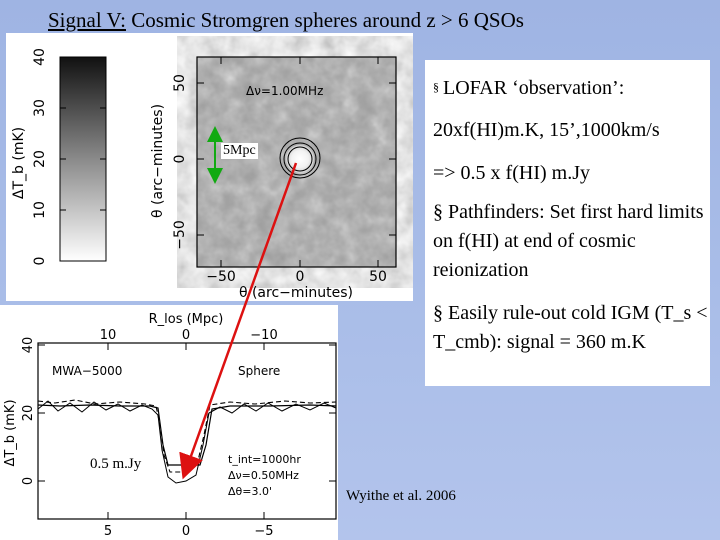 The width and height of the screenshot is (720, 540). What do you see at coordinates (239, 151) in the screenshot?
I see `label-5mpc: 5Mpc` at bounding box center [239, 151].